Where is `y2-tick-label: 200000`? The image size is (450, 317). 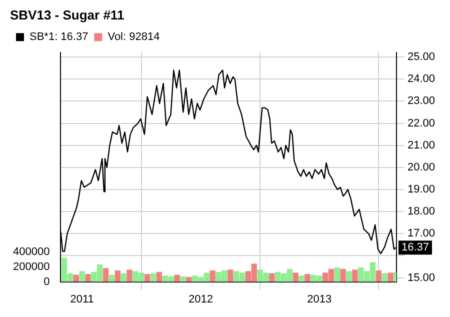
y2-tick-label: 200000 is located at coordinates (31, 266).